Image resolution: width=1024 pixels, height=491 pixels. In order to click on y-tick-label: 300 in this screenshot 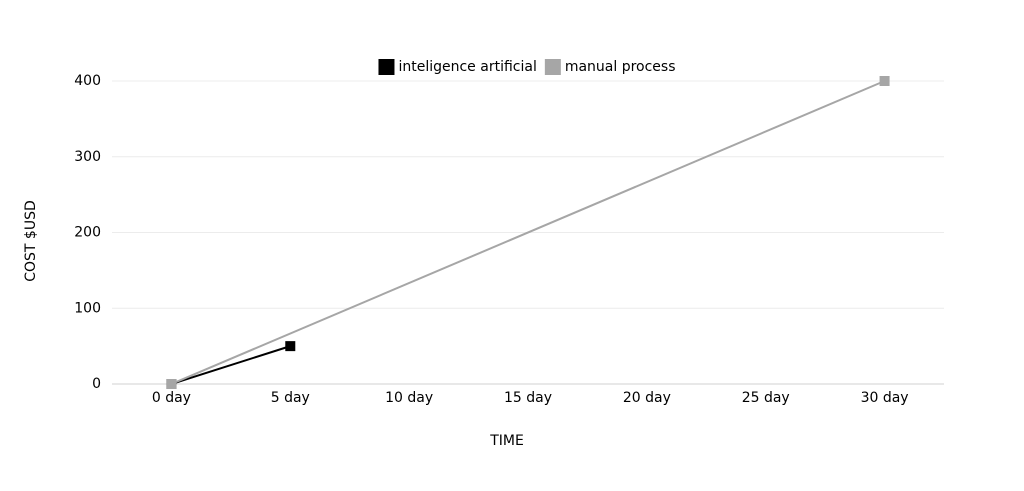, I will do `click(87, 157)`.